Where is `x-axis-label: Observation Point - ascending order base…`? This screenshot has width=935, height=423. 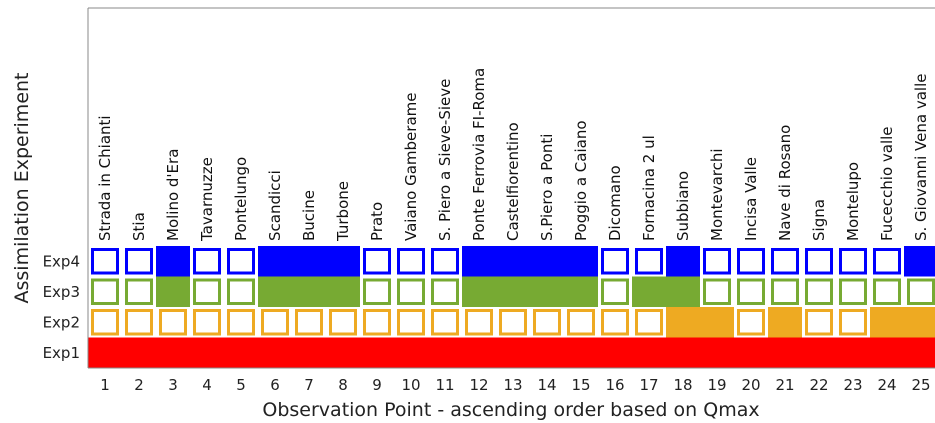
x-axis-label: Observation Point - ascending order base… is located at coordinates (510, 410).